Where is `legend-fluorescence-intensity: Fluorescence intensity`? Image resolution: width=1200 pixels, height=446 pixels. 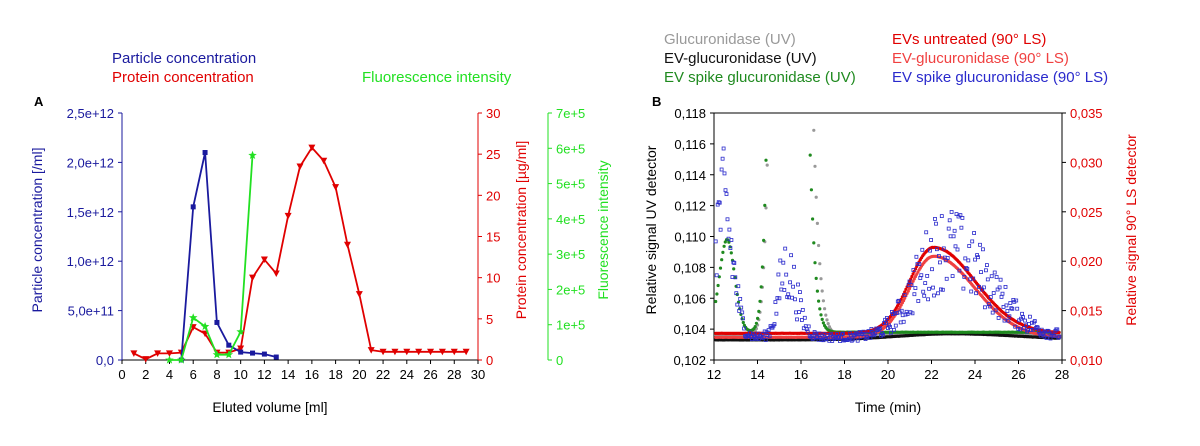
legend-fluorescence-intensity: Fluorescence intensity is located at coordinates (437, 77).